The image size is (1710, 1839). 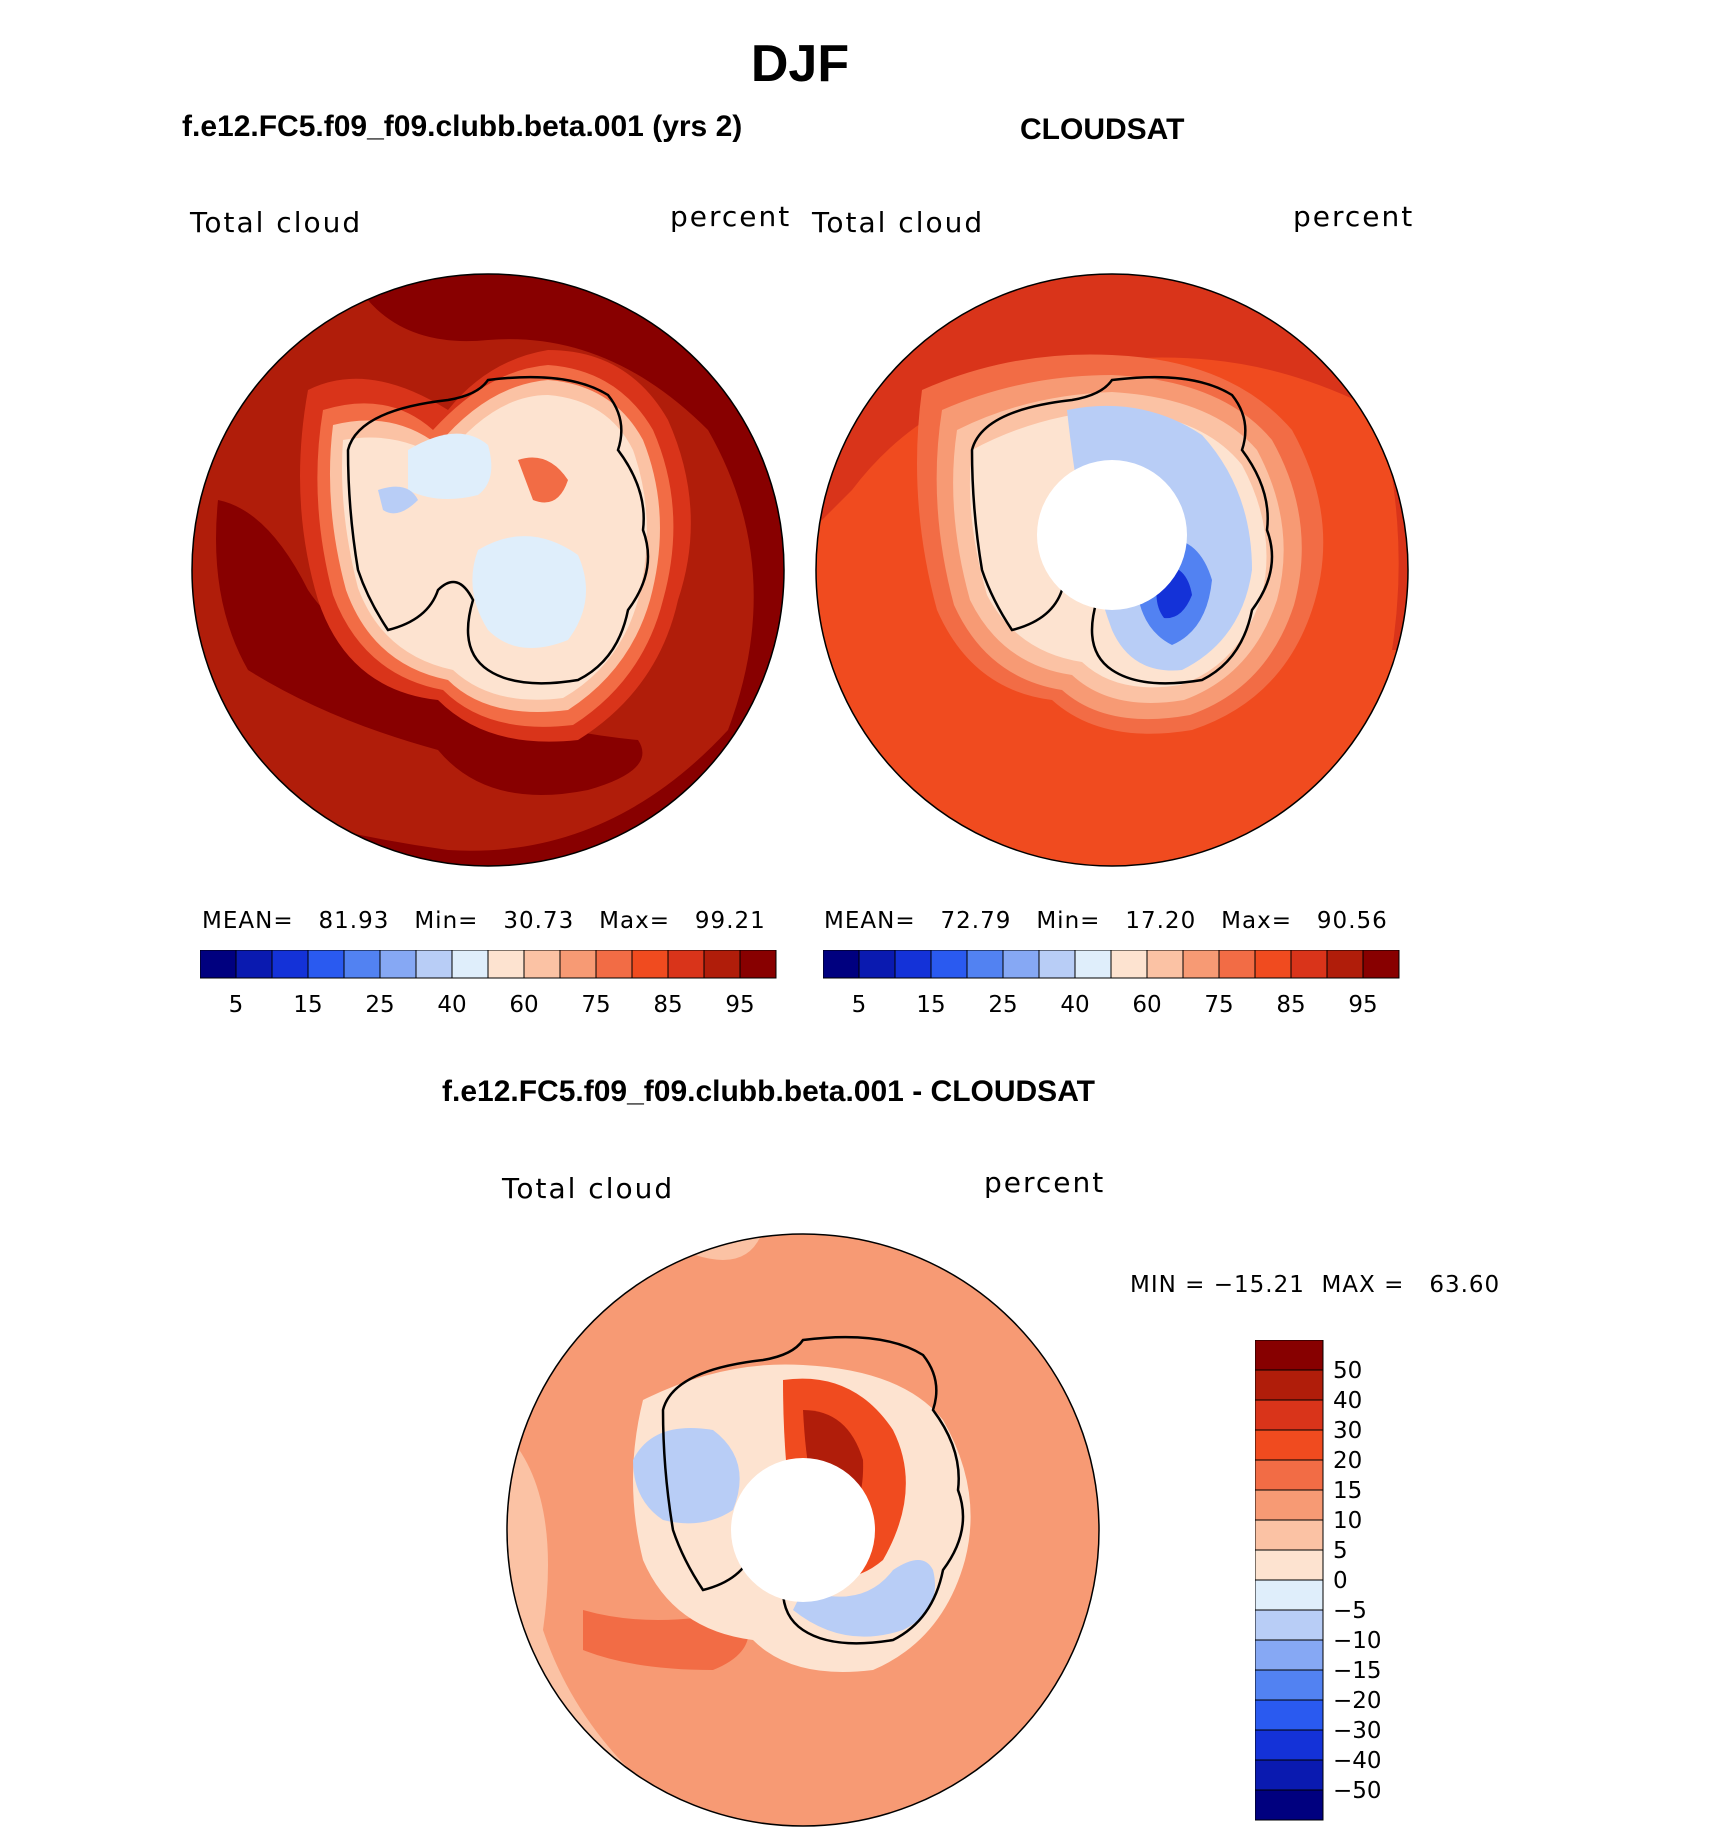 What do you see at coordinates (307, 1005) in the screenshot?
I see `model-colorbar-tick-label: 15` at bounding box center [307, 1005].